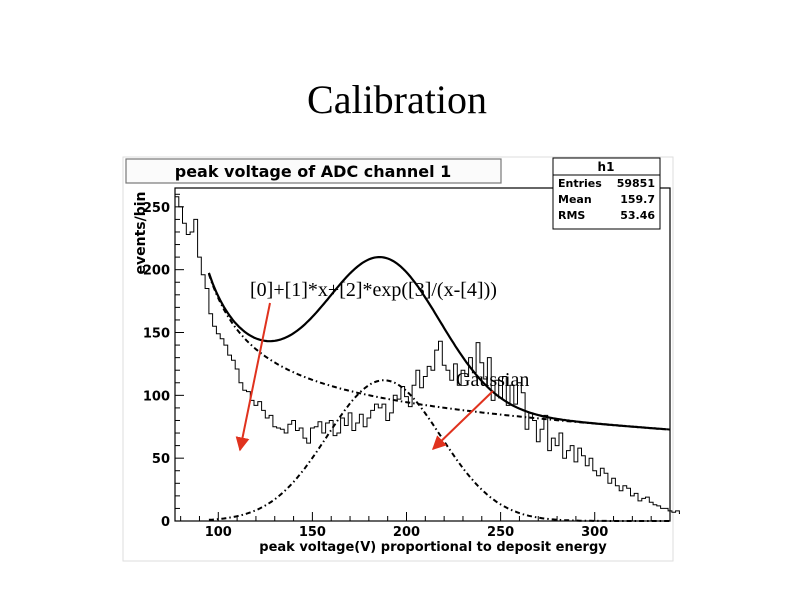  I want to click on stats-value-entries: 59851, so click(636, 183).